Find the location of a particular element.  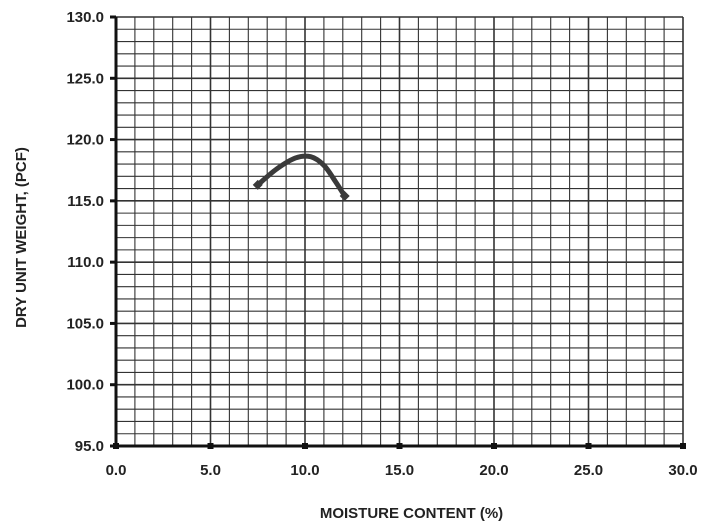

x-tick-label: 30.0 is located at coordinates (682, 470).